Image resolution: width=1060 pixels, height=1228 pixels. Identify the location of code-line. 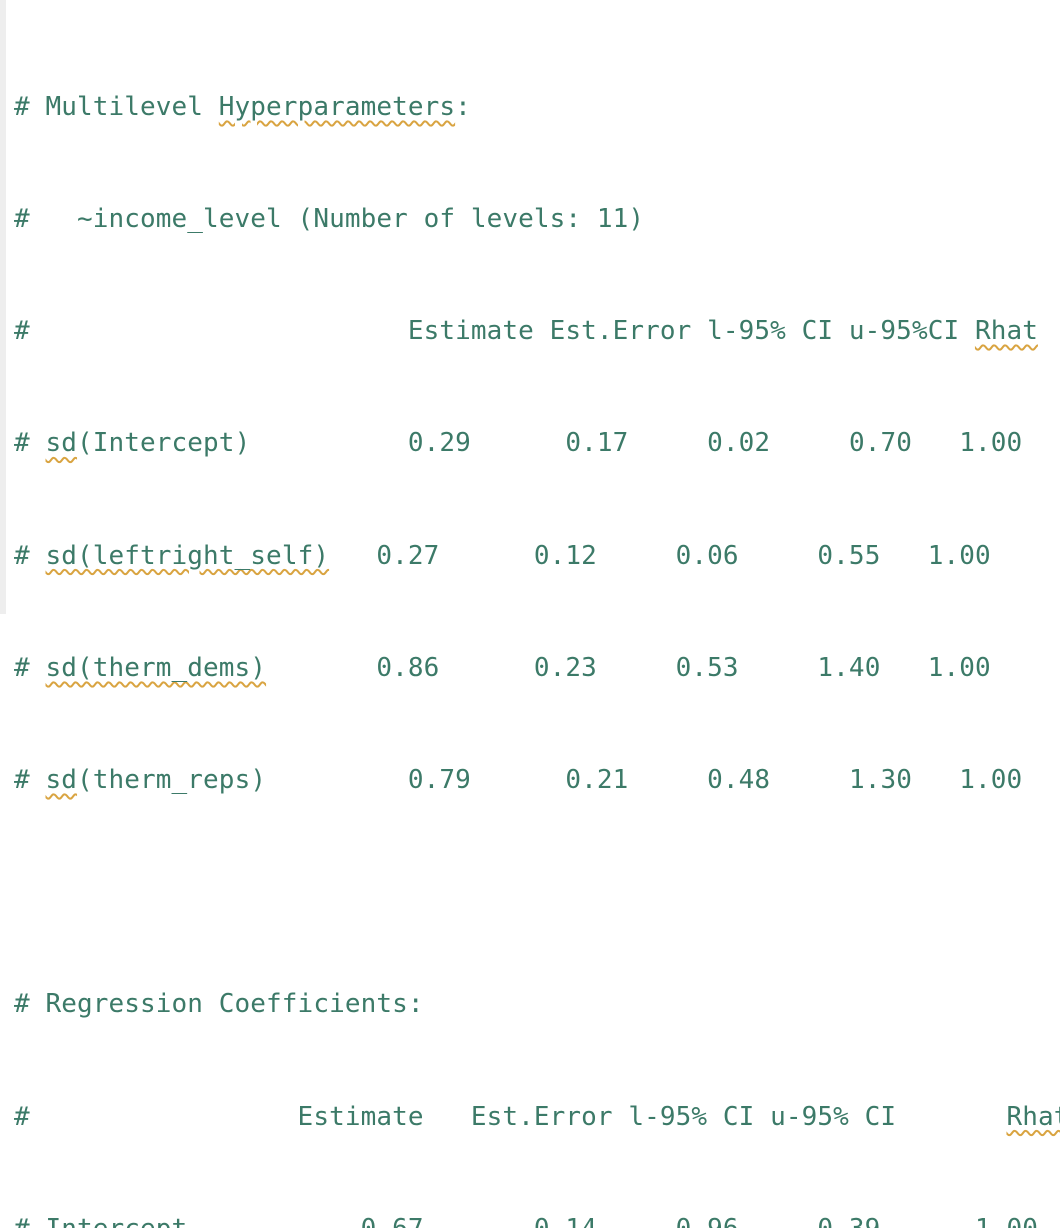
(537, 892).